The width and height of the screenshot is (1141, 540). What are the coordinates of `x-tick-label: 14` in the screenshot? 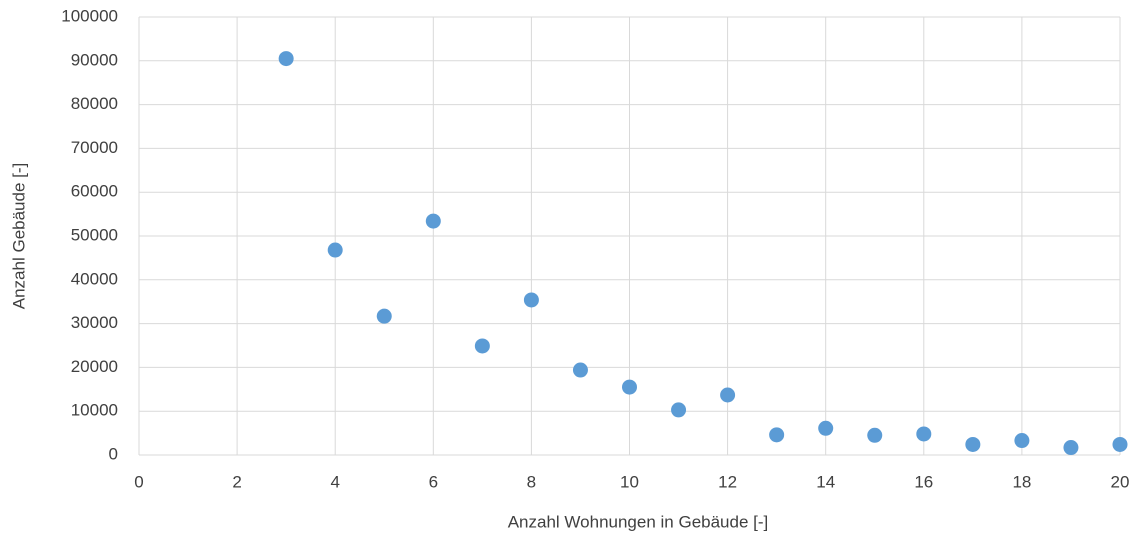 It's located at (825, 481).